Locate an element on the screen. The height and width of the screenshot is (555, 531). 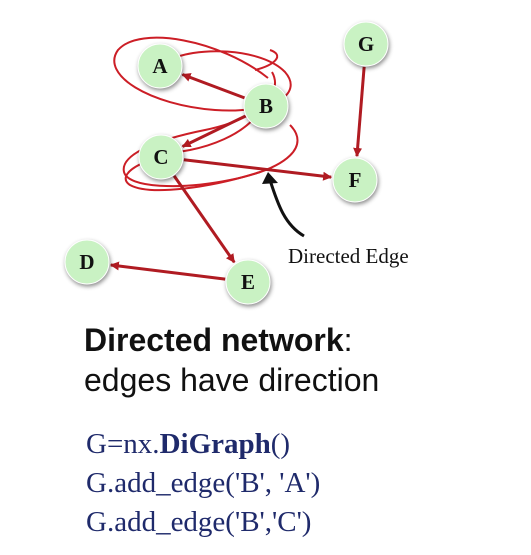
edge-c-f is located at coordinates (258, 169).